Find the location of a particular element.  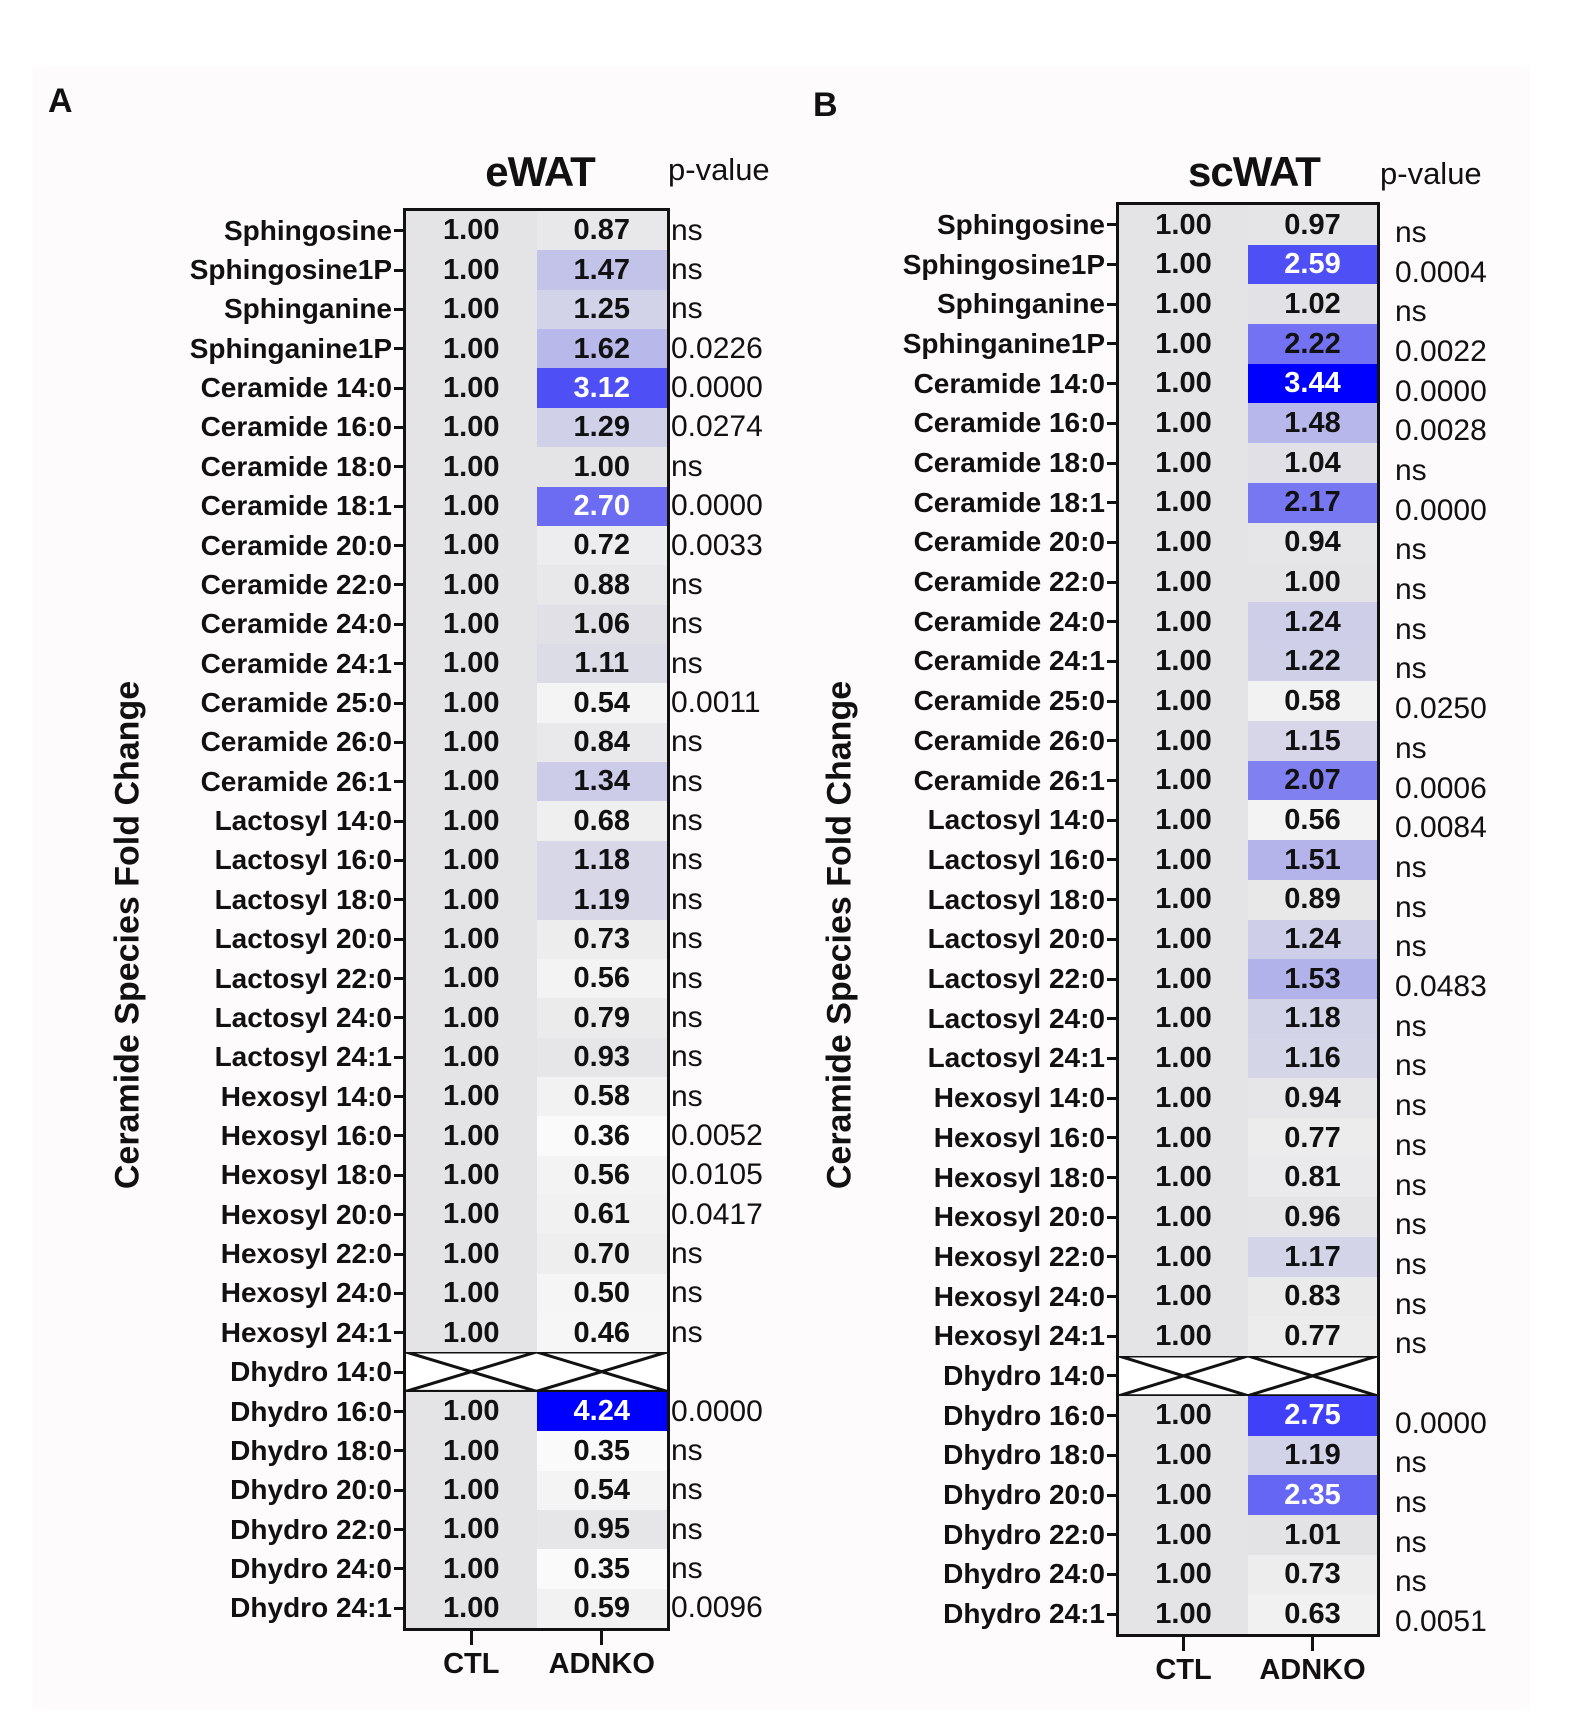

adnko-cell: 0.50 is located at coordinates (601, 1293).